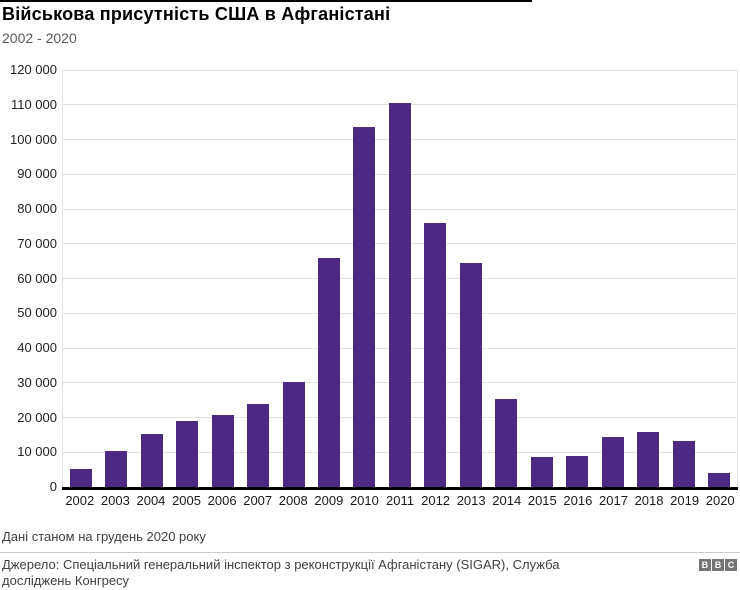  Describe the element at coordinates (506, 443) in the screenshot. I see `bar-2014` at that location.